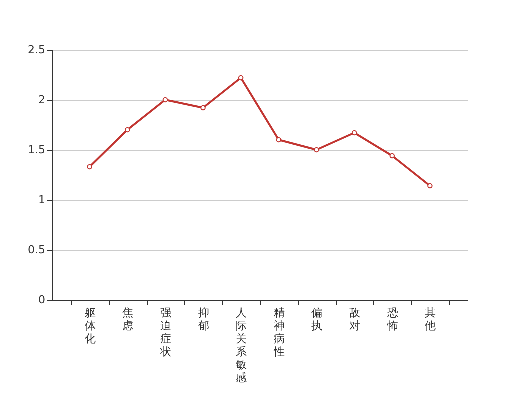 This screenshot has height=400, width=520. What do you see at coordinates (90, 326) in the screenshot?
I see `x-tick-label: 躯体化` at bounding box center [90, 326].